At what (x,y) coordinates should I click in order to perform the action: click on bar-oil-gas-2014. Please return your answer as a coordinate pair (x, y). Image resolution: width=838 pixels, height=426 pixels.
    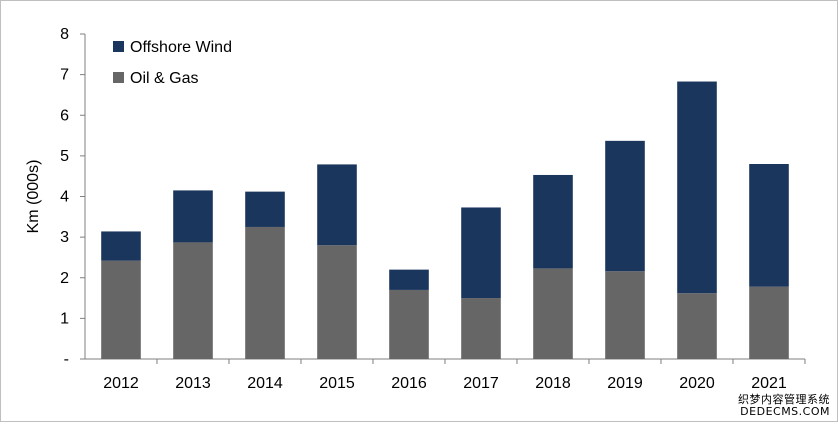
    Looking at the image, I should click on (265, 293).